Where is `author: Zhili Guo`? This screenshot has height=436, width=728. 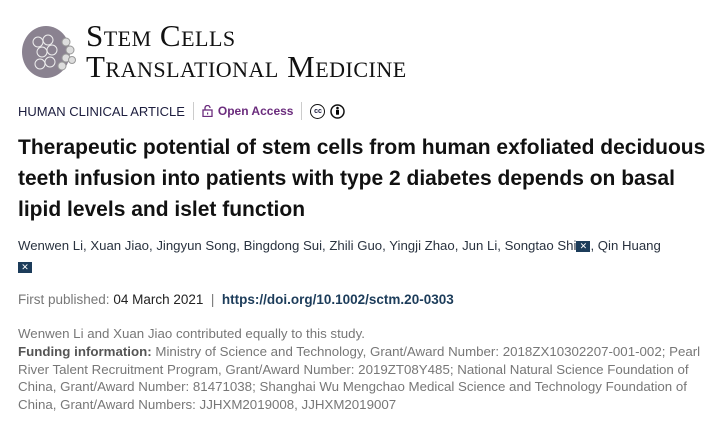 author: Zhili Guo is located at coordinates (356, 245).